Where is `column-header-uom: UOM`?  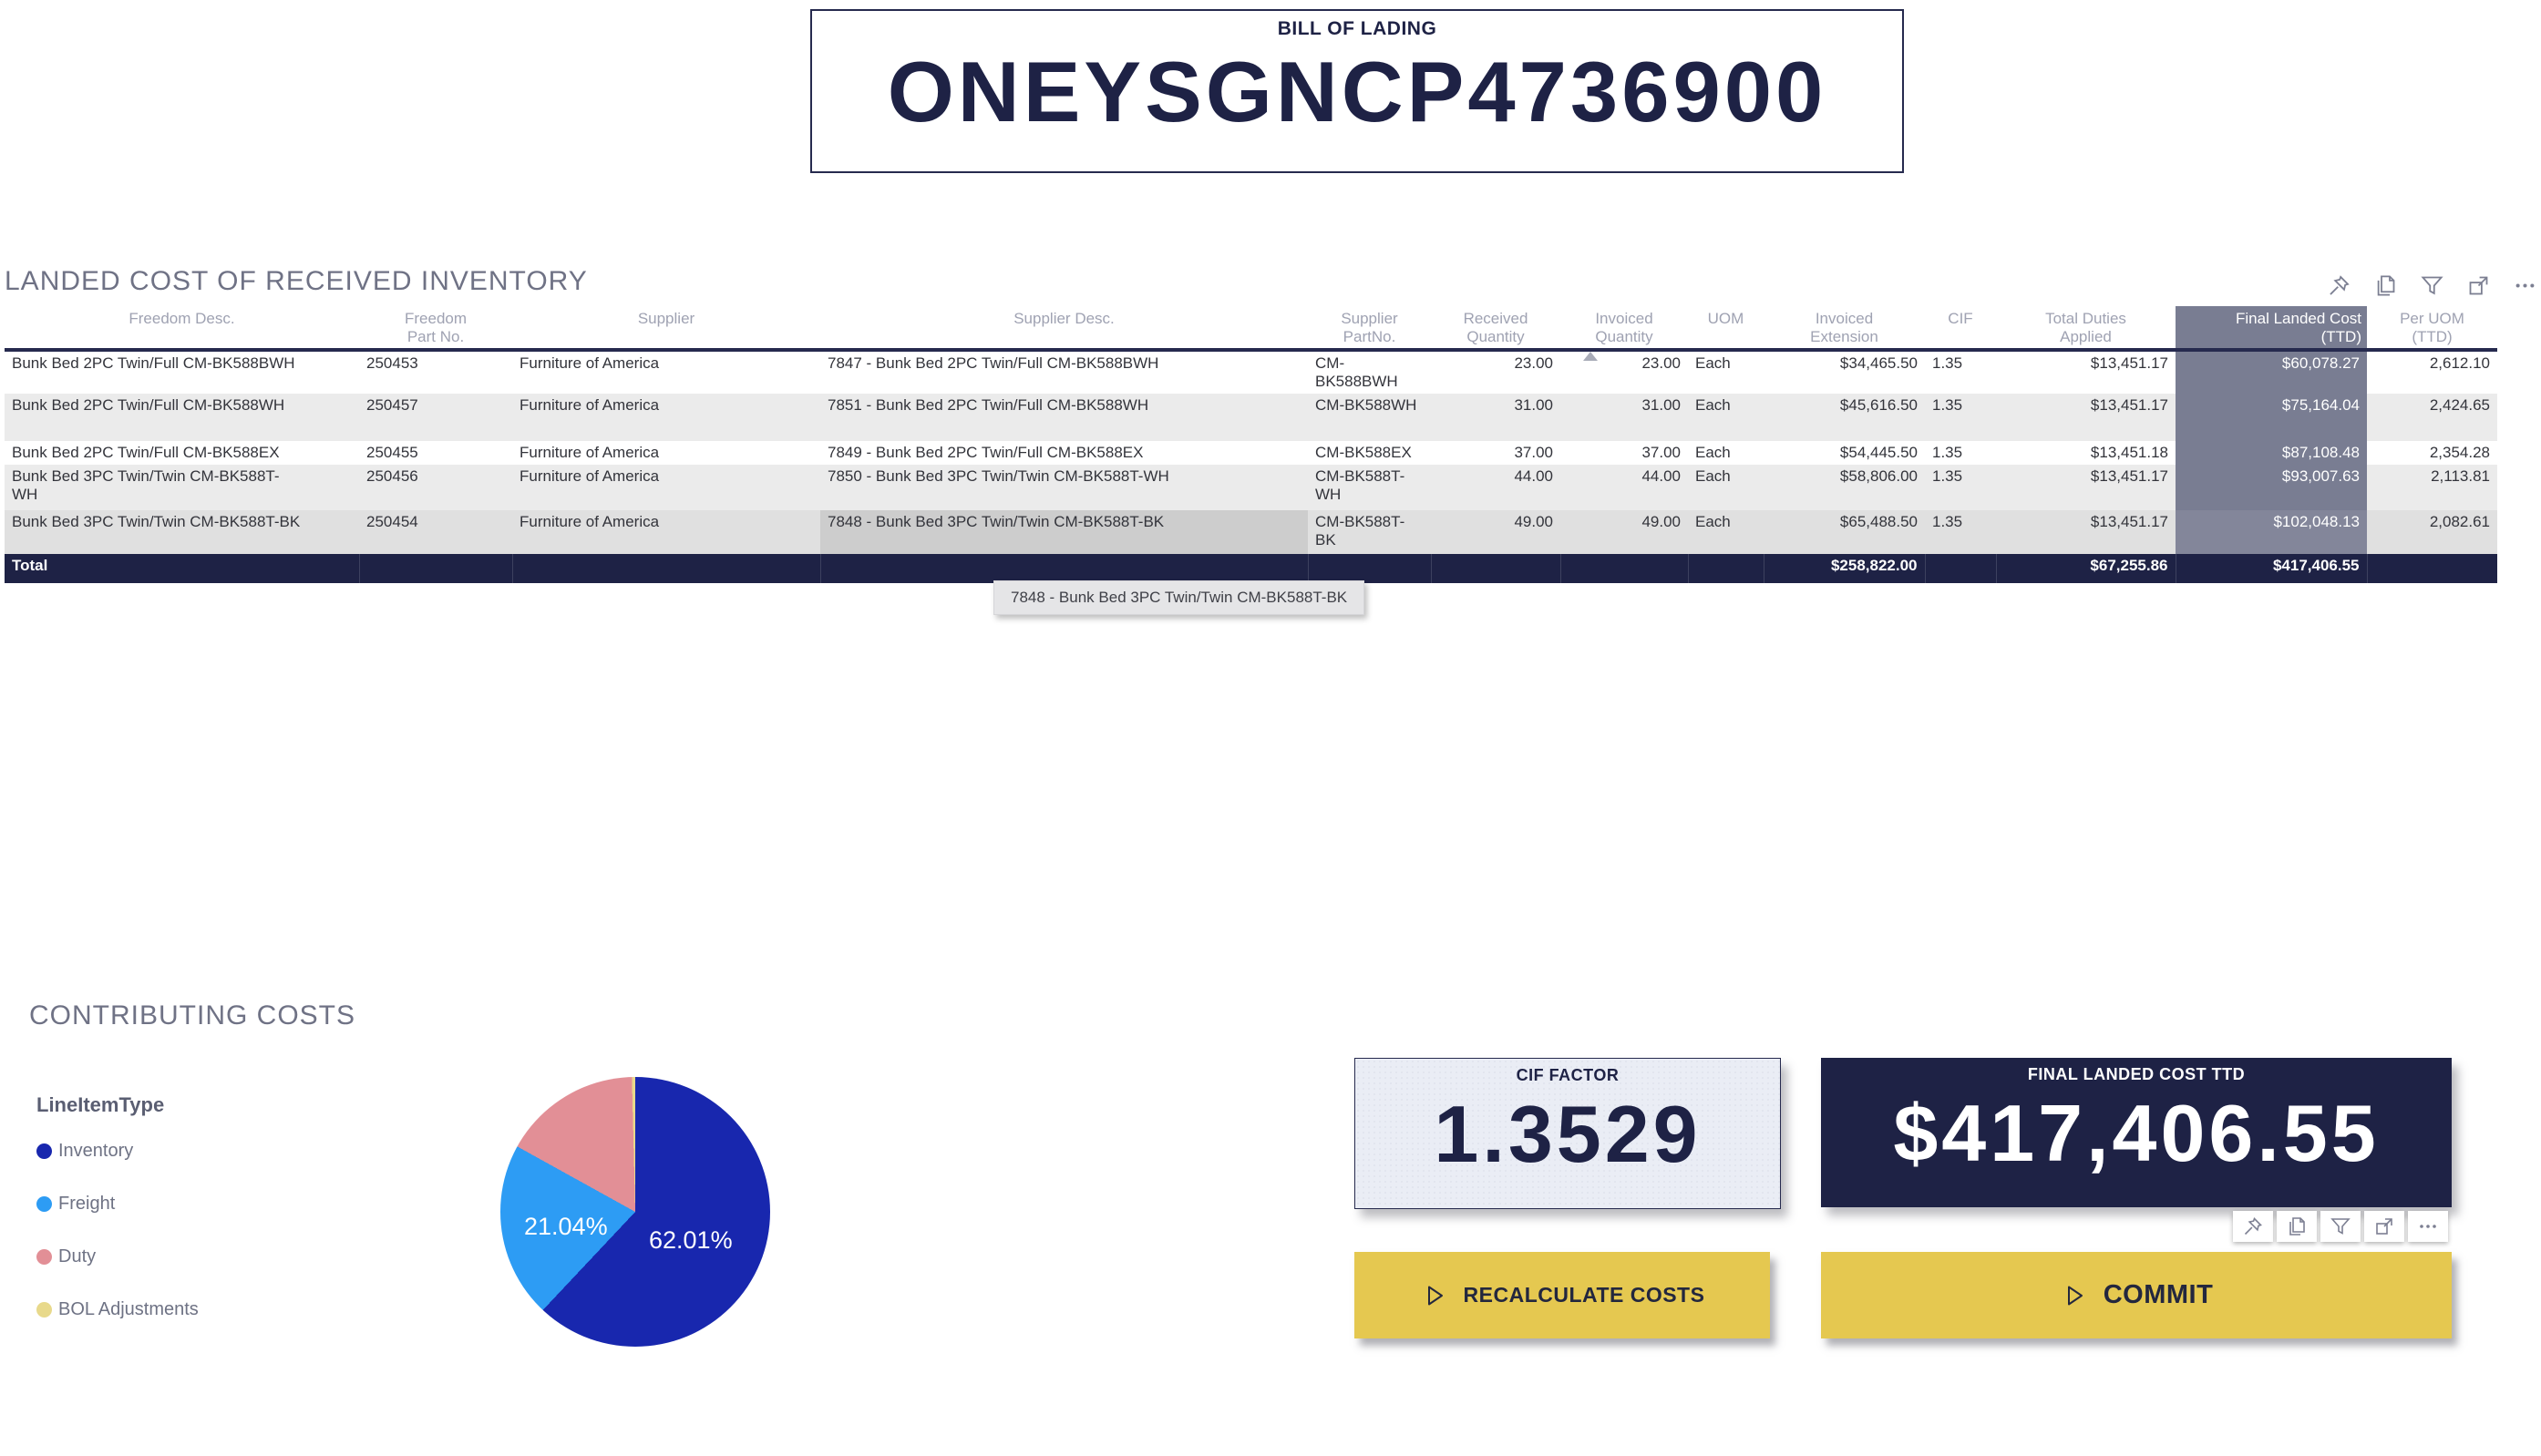
column-header-uom: UOM is located at coordinates (1726, 329).